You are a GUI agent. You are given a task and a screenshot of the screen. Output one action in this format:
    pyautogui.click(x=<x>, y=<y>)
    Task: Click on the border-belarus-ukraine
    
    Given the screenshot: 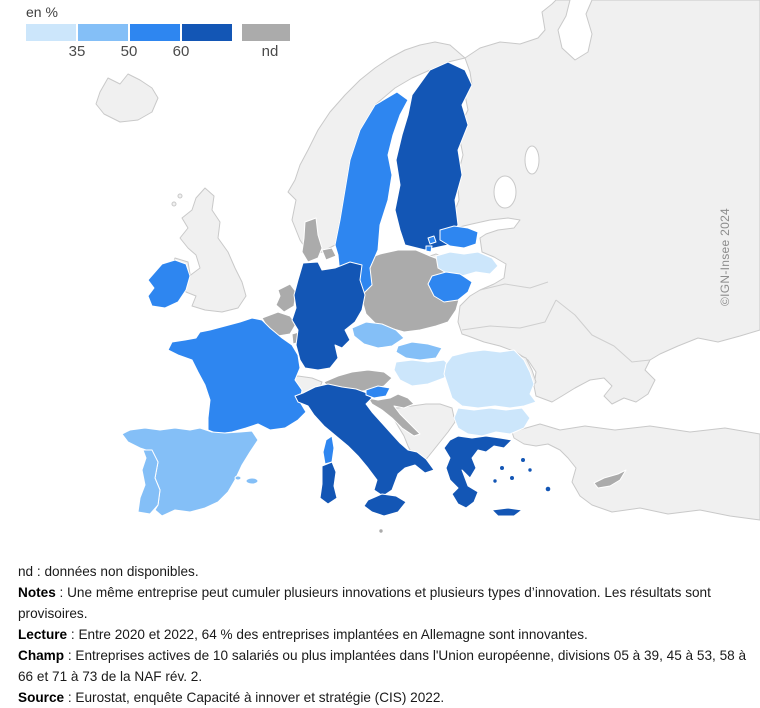 What is the action you would take?
    pyautogui.click(x=556, y=322)
    